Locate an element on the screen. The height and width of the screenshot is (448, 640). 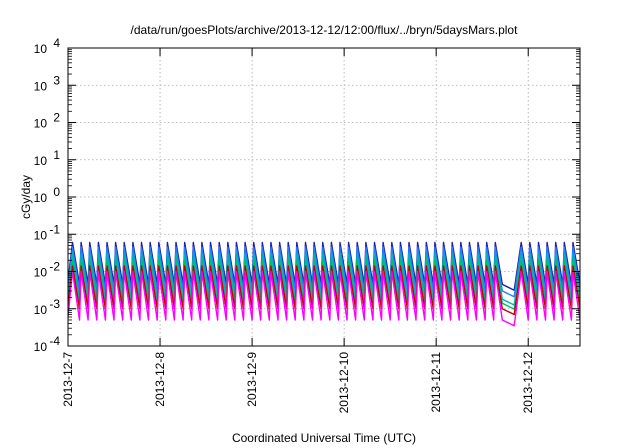
y-tick-exponent: -2 is located at coordinates (54, 267).